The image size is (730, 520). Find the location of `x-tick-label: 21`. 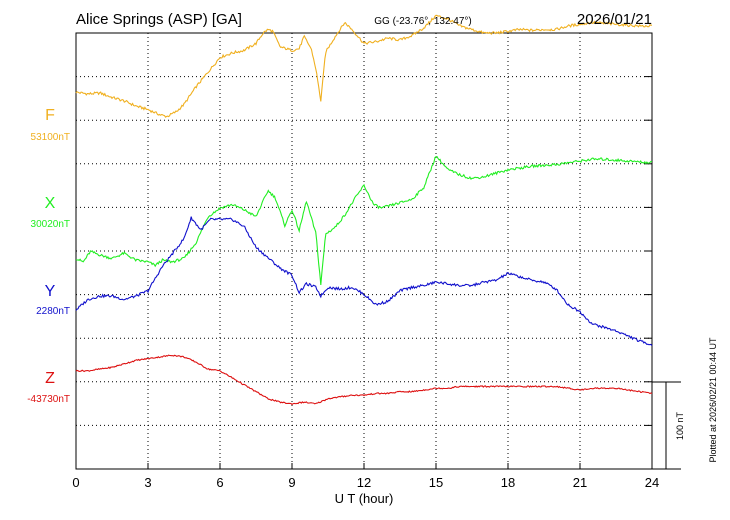

x-tick-label: 21 is located at coordinates (580, 482).